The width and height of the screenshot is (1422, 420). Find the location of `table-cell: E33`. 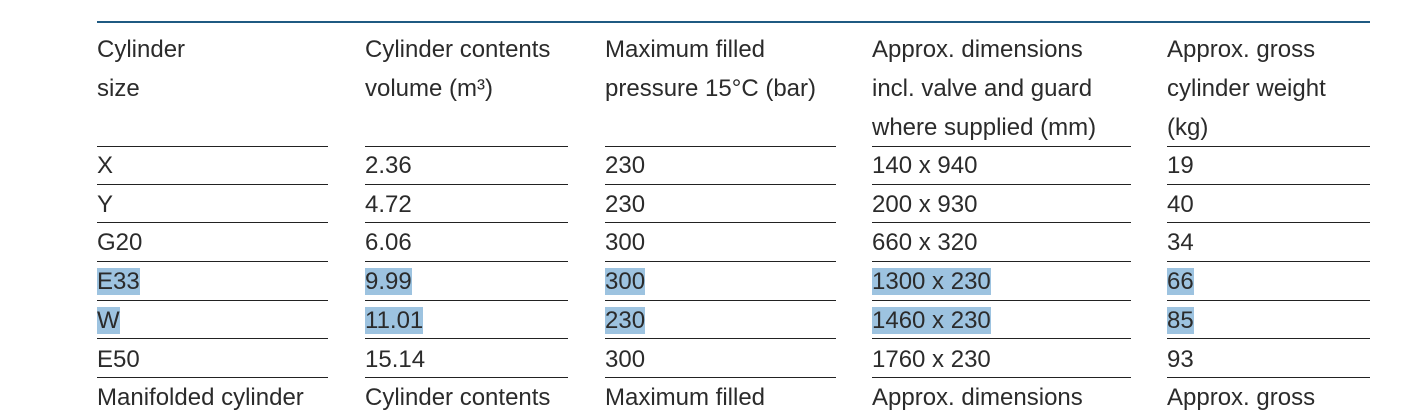

table-cell: E33 is located at coordinates (212, 281).